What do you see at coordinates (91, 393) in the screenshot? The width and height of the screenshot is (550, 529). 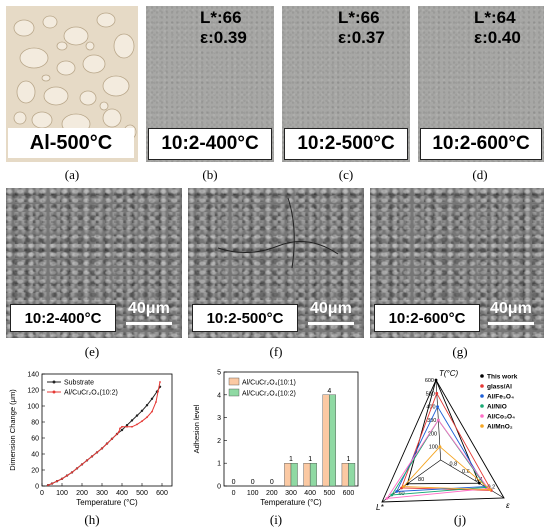 I see `legend-label: Al/CuCr₂O₄(10:2)` at bounding box center [91, 393].